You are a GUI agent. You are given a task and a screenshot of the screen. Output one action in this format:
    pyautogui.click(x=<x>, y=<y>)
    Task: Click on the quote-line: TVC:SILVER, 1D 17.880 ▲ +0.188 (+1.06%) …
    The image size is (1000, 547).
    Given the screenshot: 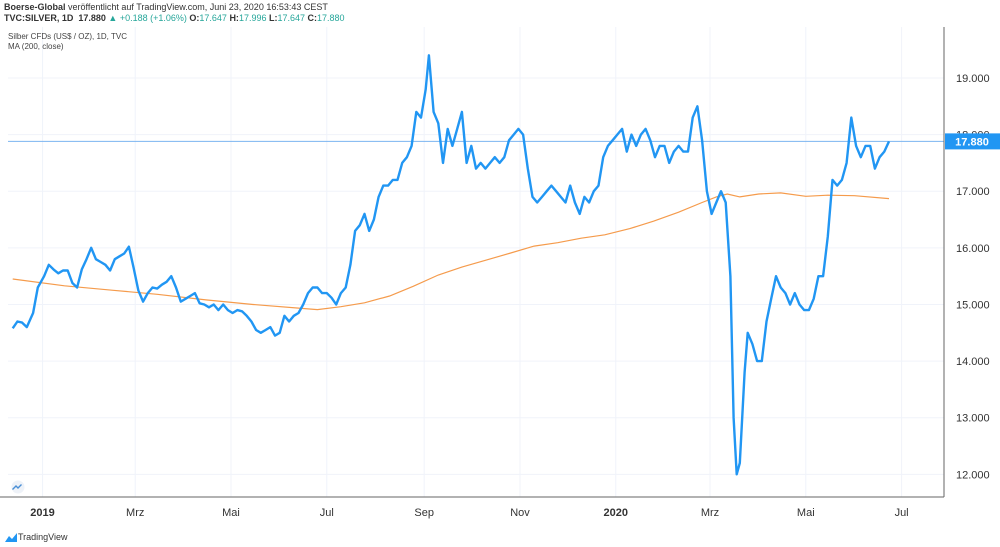 What is the action you would take?
    pyautogui.click(x=174, y=18)
    